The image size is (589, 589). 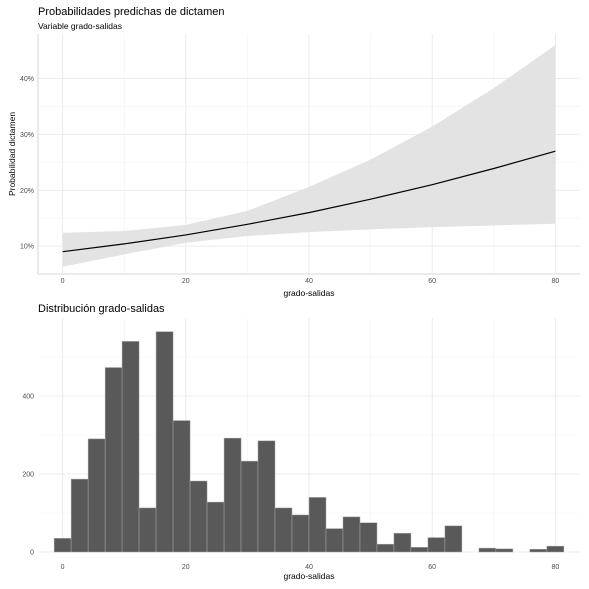 What do you see at coordinates (432, 567) in the screenshot?
I see `chart2-x-tick-label: 60` at bounding box center [432, 567].